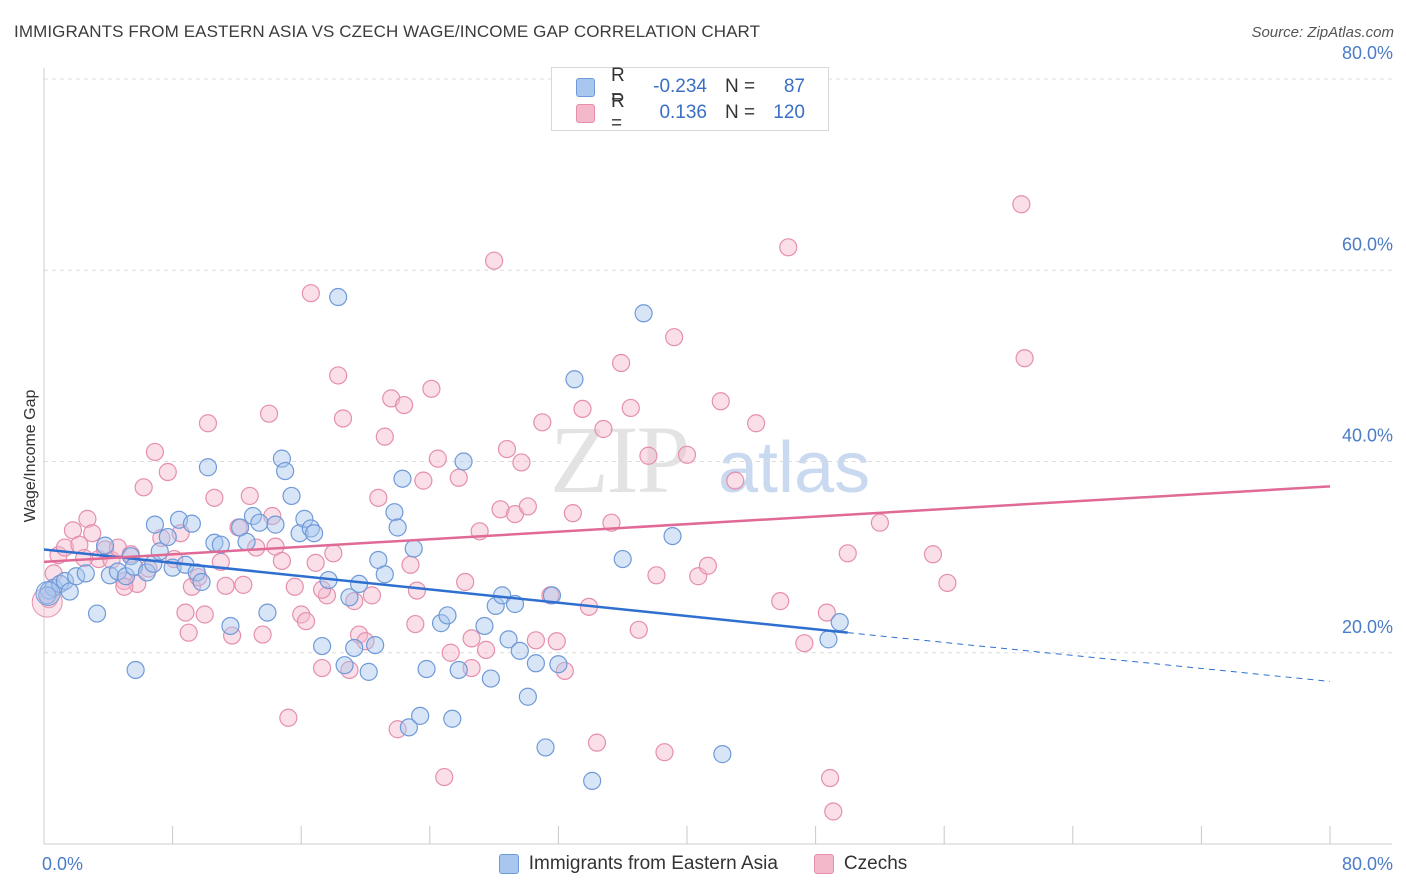 This screenshot has height=892, width=1406. What do you see at coordinates (1367, 53) in the screenshot?
I see `y-tick-label: 80.0%` at bounding box center [1367, 53].